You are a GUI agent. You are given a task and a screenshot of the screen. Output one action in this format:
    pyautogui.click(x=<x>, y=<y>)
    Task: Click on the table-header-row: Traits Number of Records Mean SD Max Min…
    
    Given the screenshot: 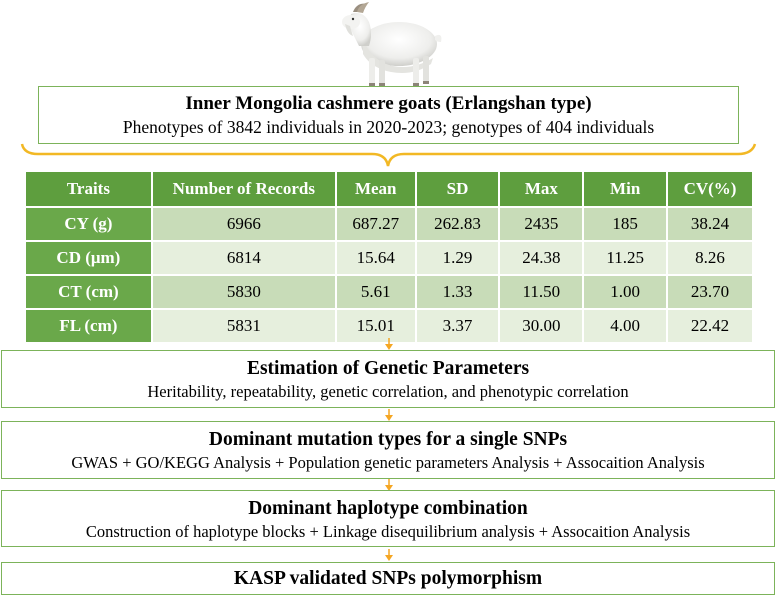 What is the action you would take?
    pyautogui.click(x=389, y=190)
    